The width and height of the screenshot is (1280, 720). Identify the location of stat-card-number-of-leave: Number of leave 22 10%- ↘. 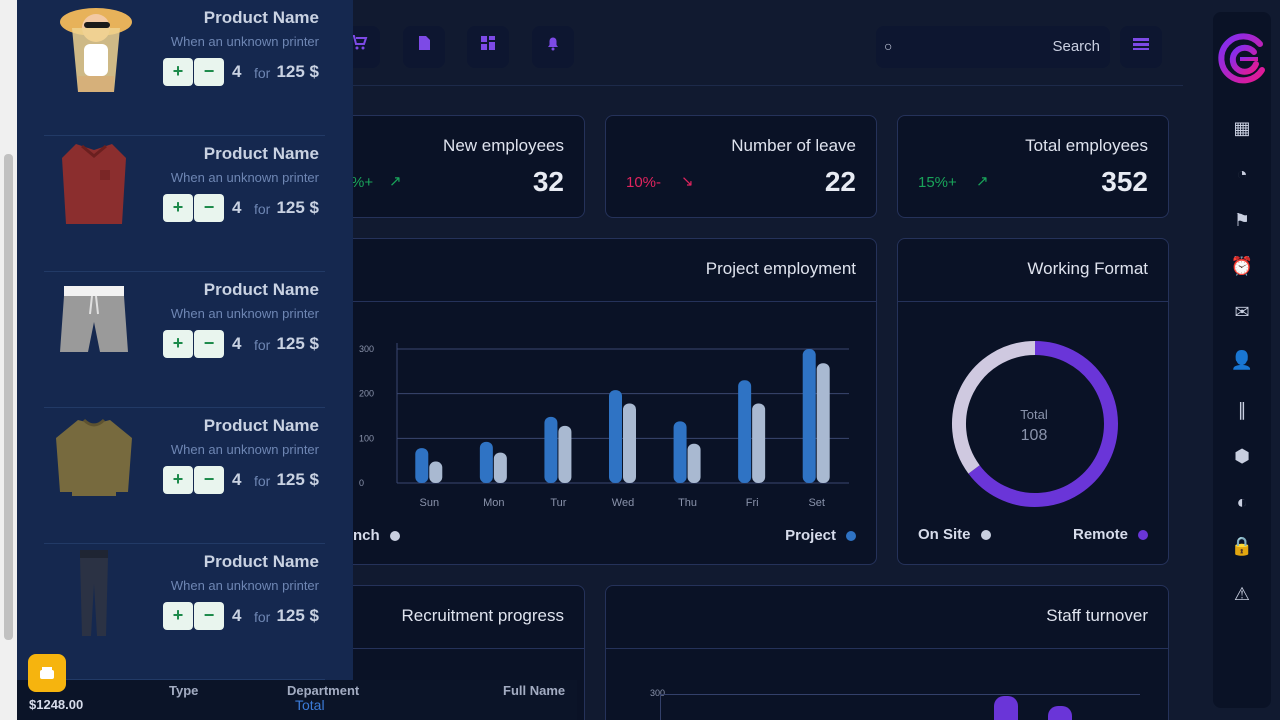
(741, 166).